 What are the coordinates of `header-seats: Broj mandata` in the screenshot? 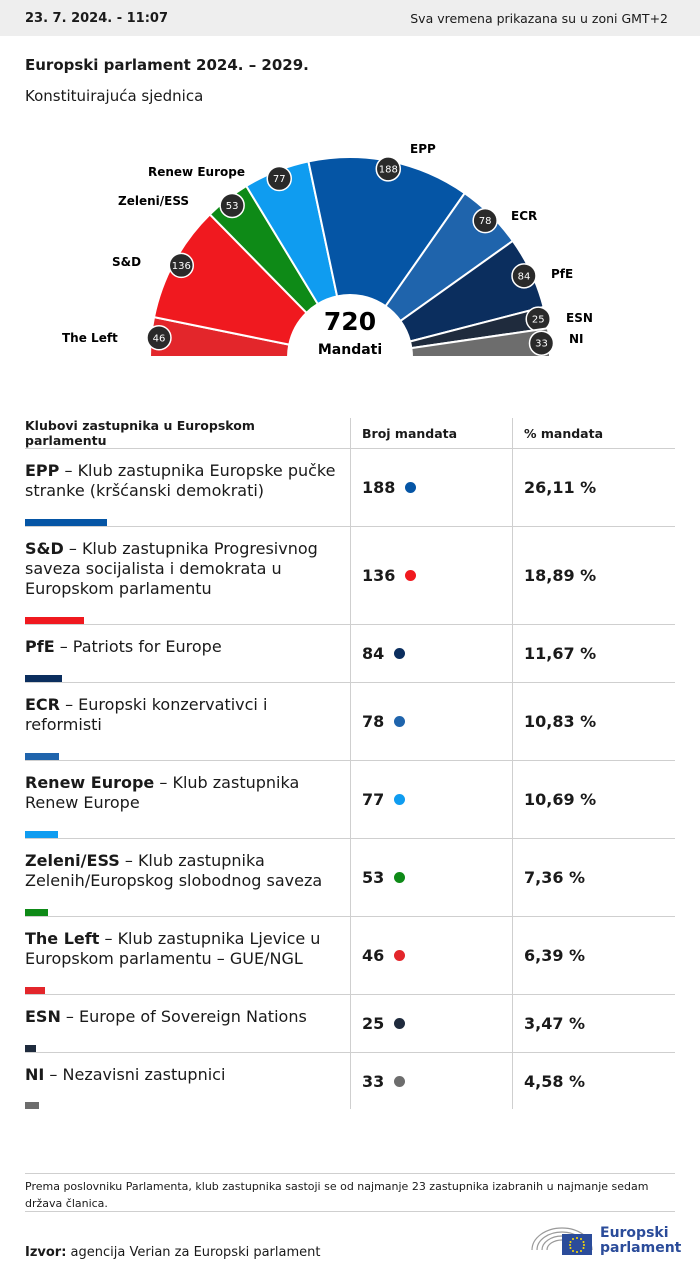 It's located at (431, 433).